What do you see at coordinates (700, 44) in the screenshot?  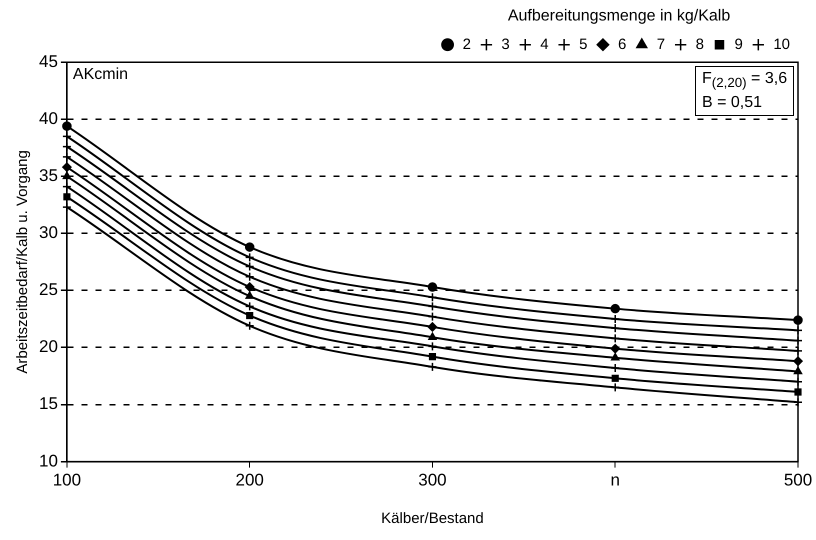 I see `legend-label: 8` at bounding box center [700, 44].